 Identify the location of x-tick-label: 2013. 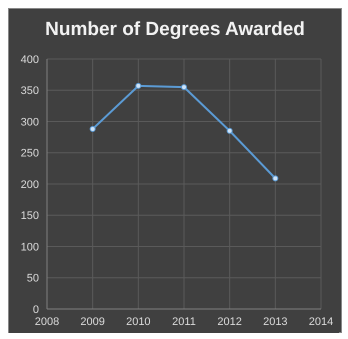
(275, 322).